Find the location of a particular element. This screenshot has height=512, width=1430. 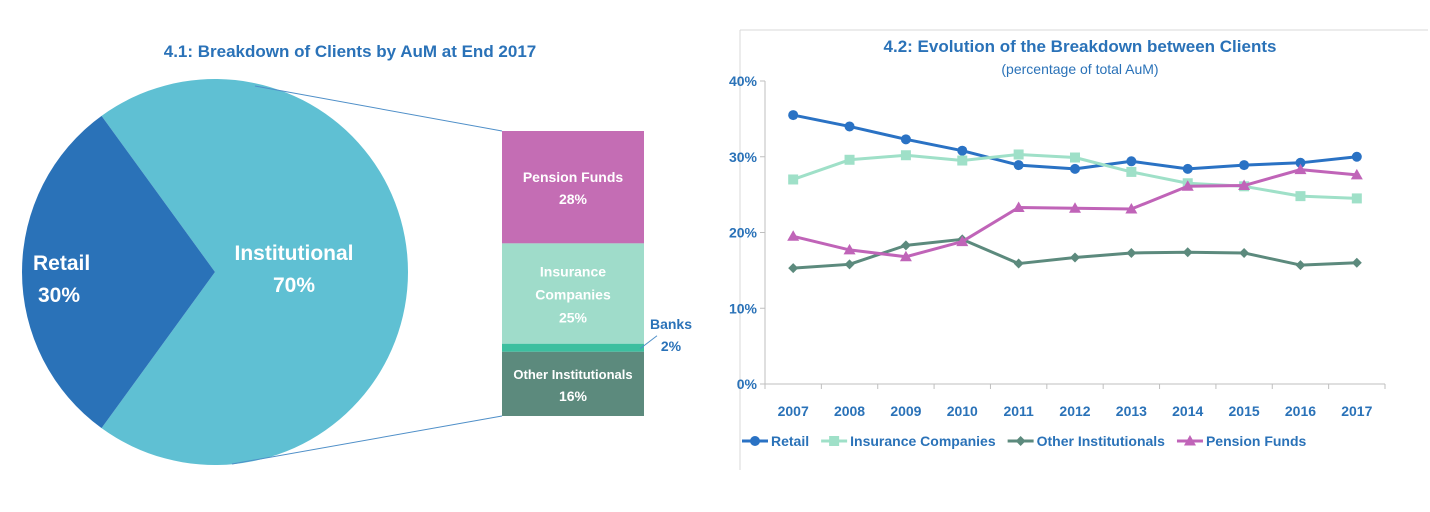

legend-label: Other Institutionals is located at coordinates (1101, 441).